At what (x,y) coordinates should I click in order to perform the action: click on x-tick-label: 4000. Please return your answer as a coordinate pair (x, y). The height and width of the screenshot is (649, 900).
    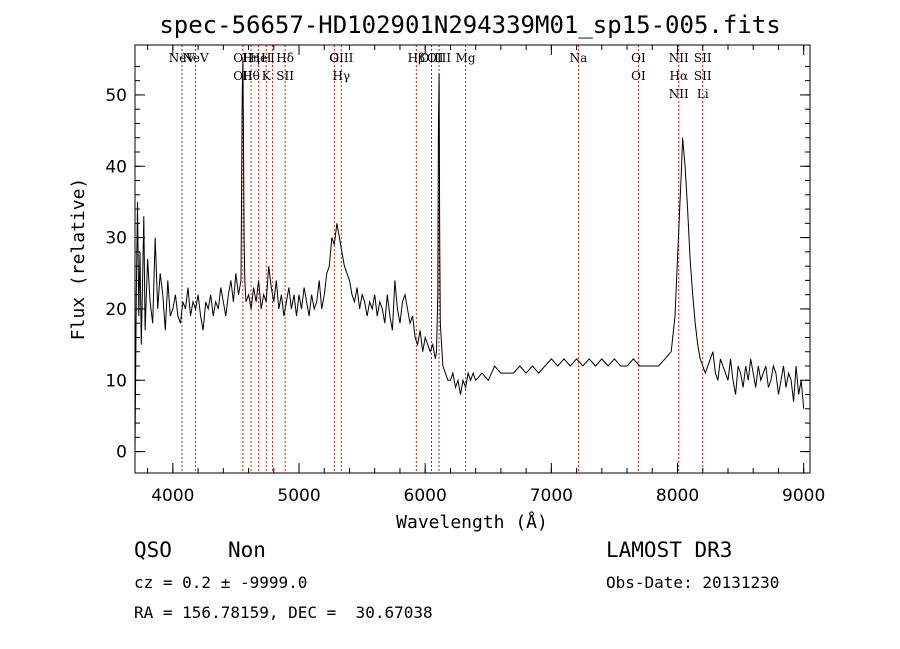
    Looking at the image, I should click on (172, 496).